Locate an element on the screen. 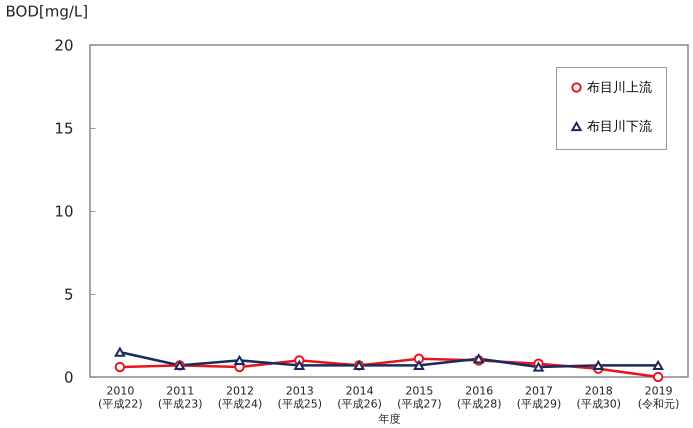 Image resolution: width=693 pixels, height=428 pixels. x-tick-label: 2019 (令和元) is located at coordinates (659, 397).